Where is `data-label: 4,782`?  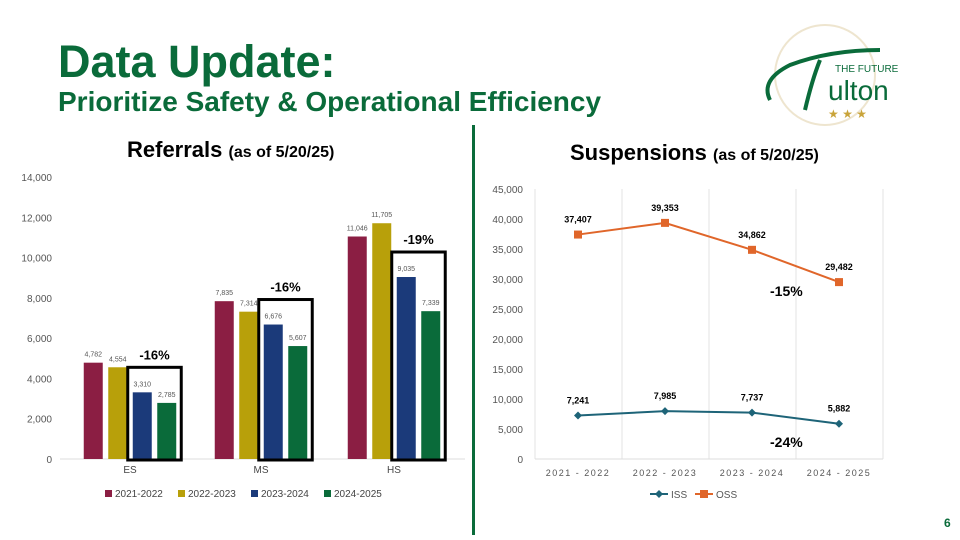
data-label: 4,782 is located at coordinates (93, 355).